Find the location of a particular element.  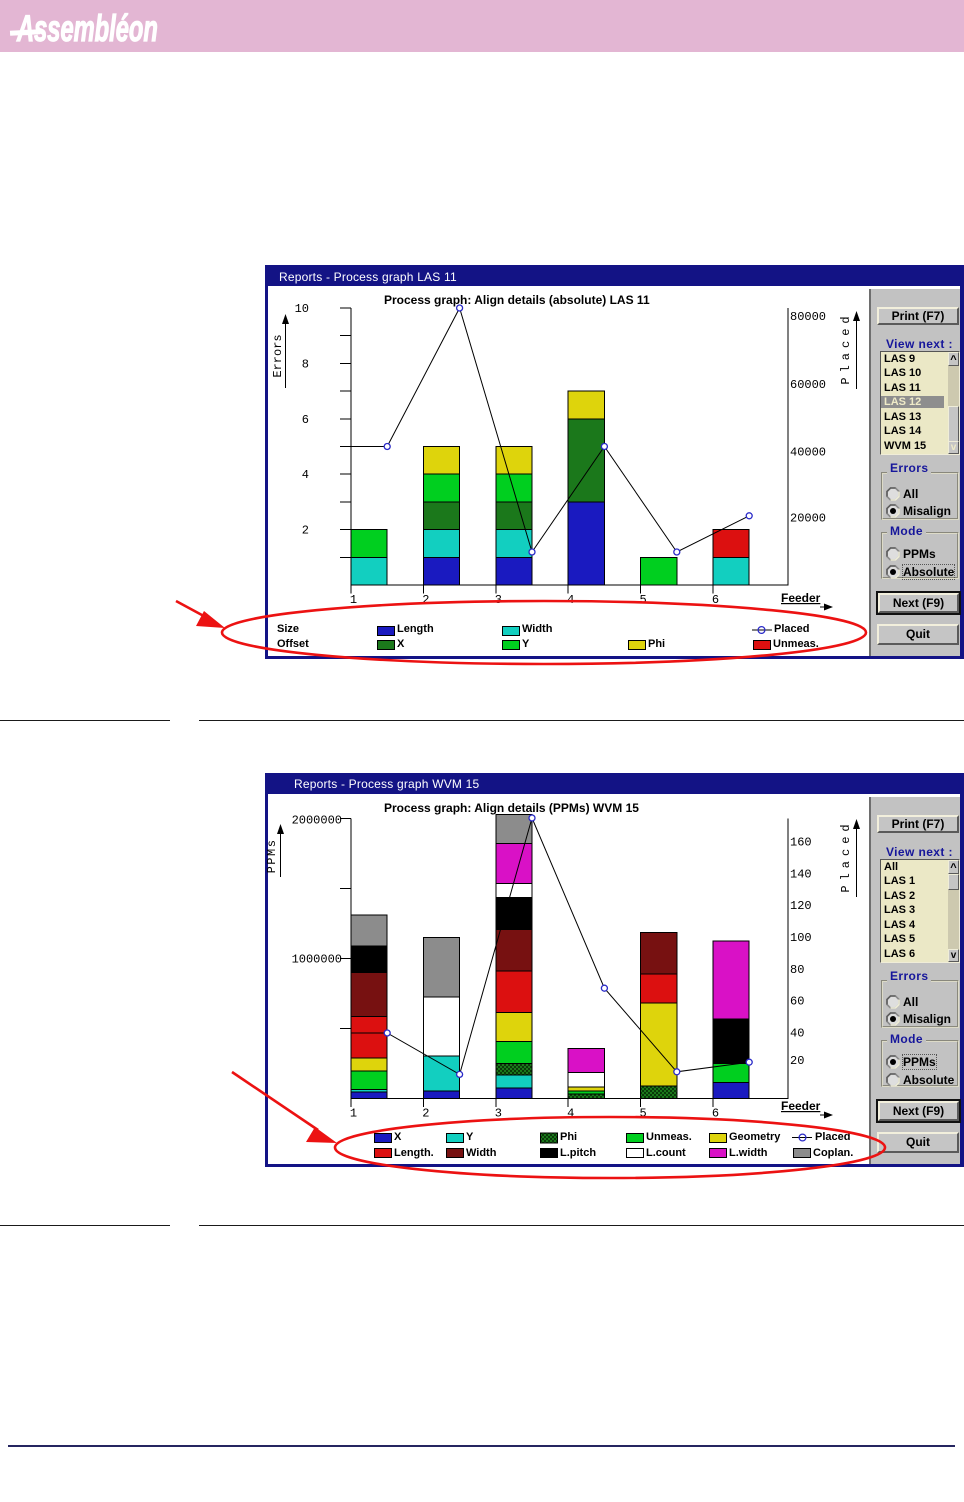

svg-text: Errors is located at coordinates (278, 355).